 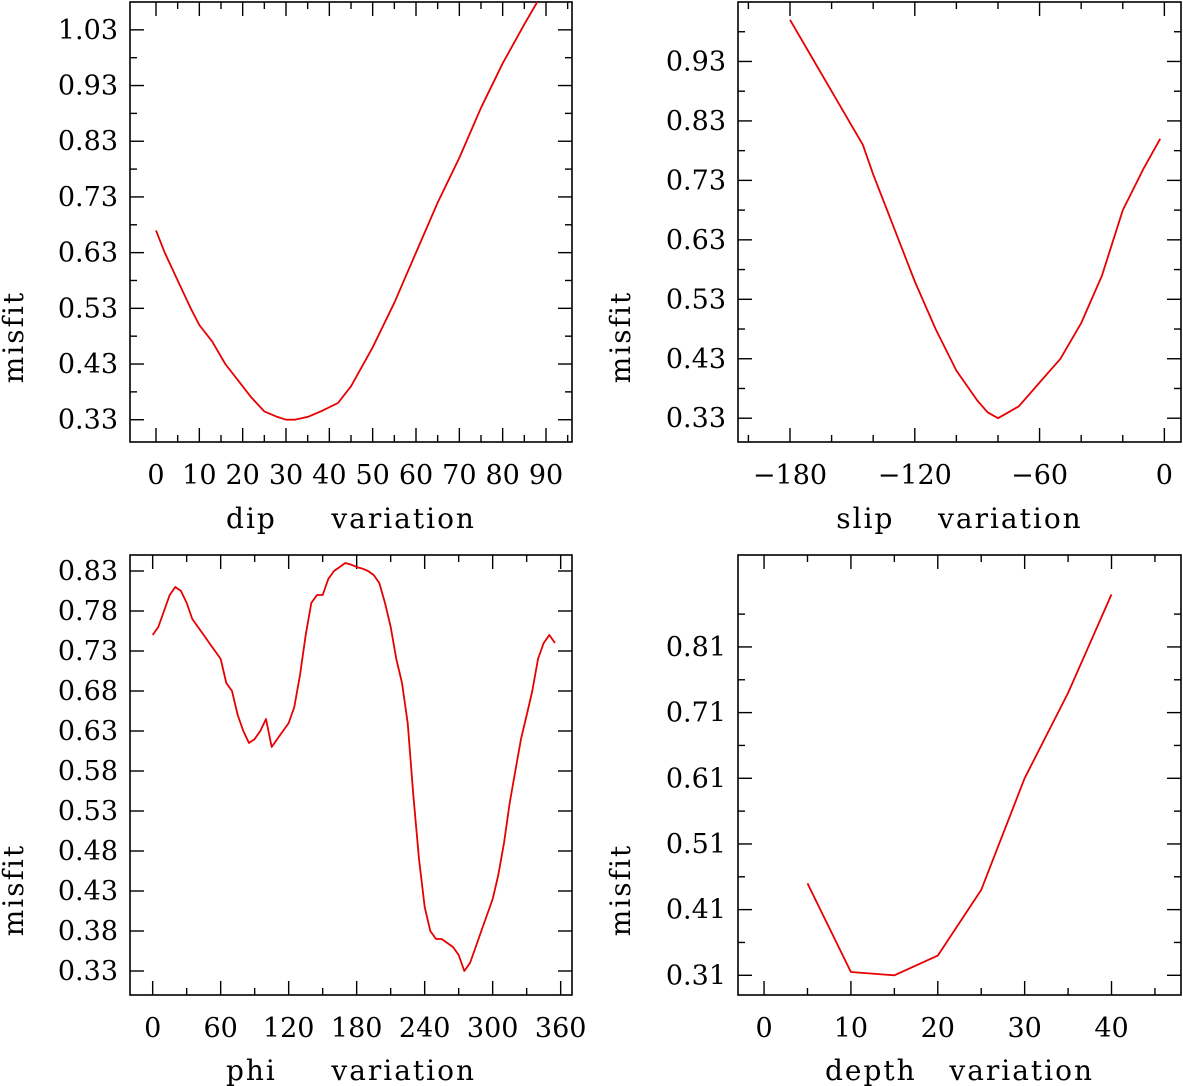 I want to click on y-tick-label: 0.38, so click(x=88, y=931).